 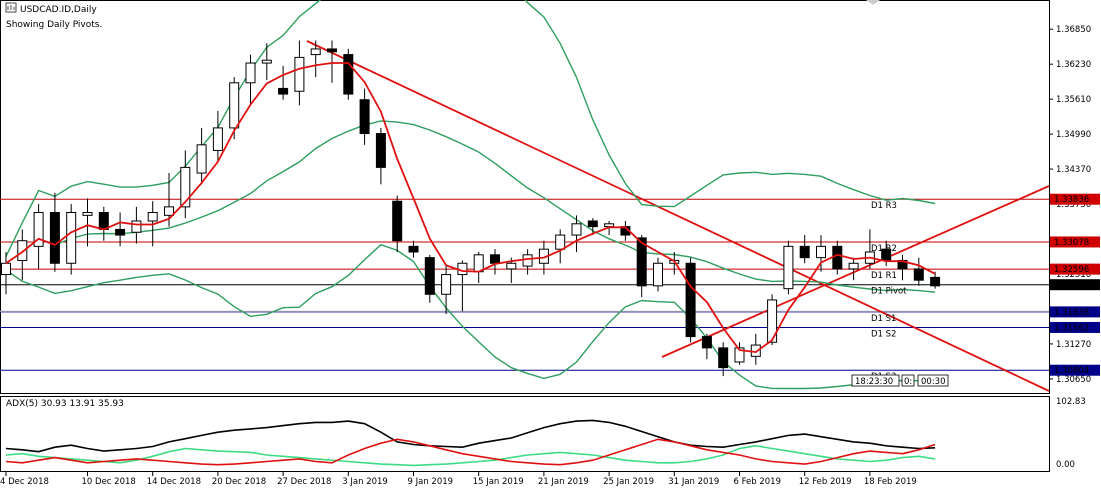 I want to click on indicator-frame, so click(x=525, y=434).